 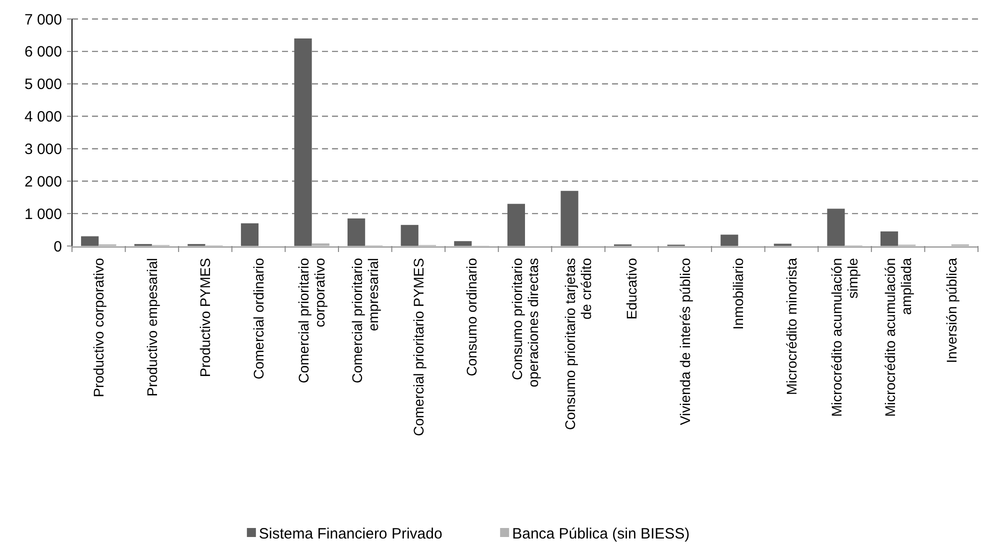 What do you see at coordinates (472, 317) in the screenshot?
I see `x-tick-label: Consumo ordinario` at bounding box center [472, 317].